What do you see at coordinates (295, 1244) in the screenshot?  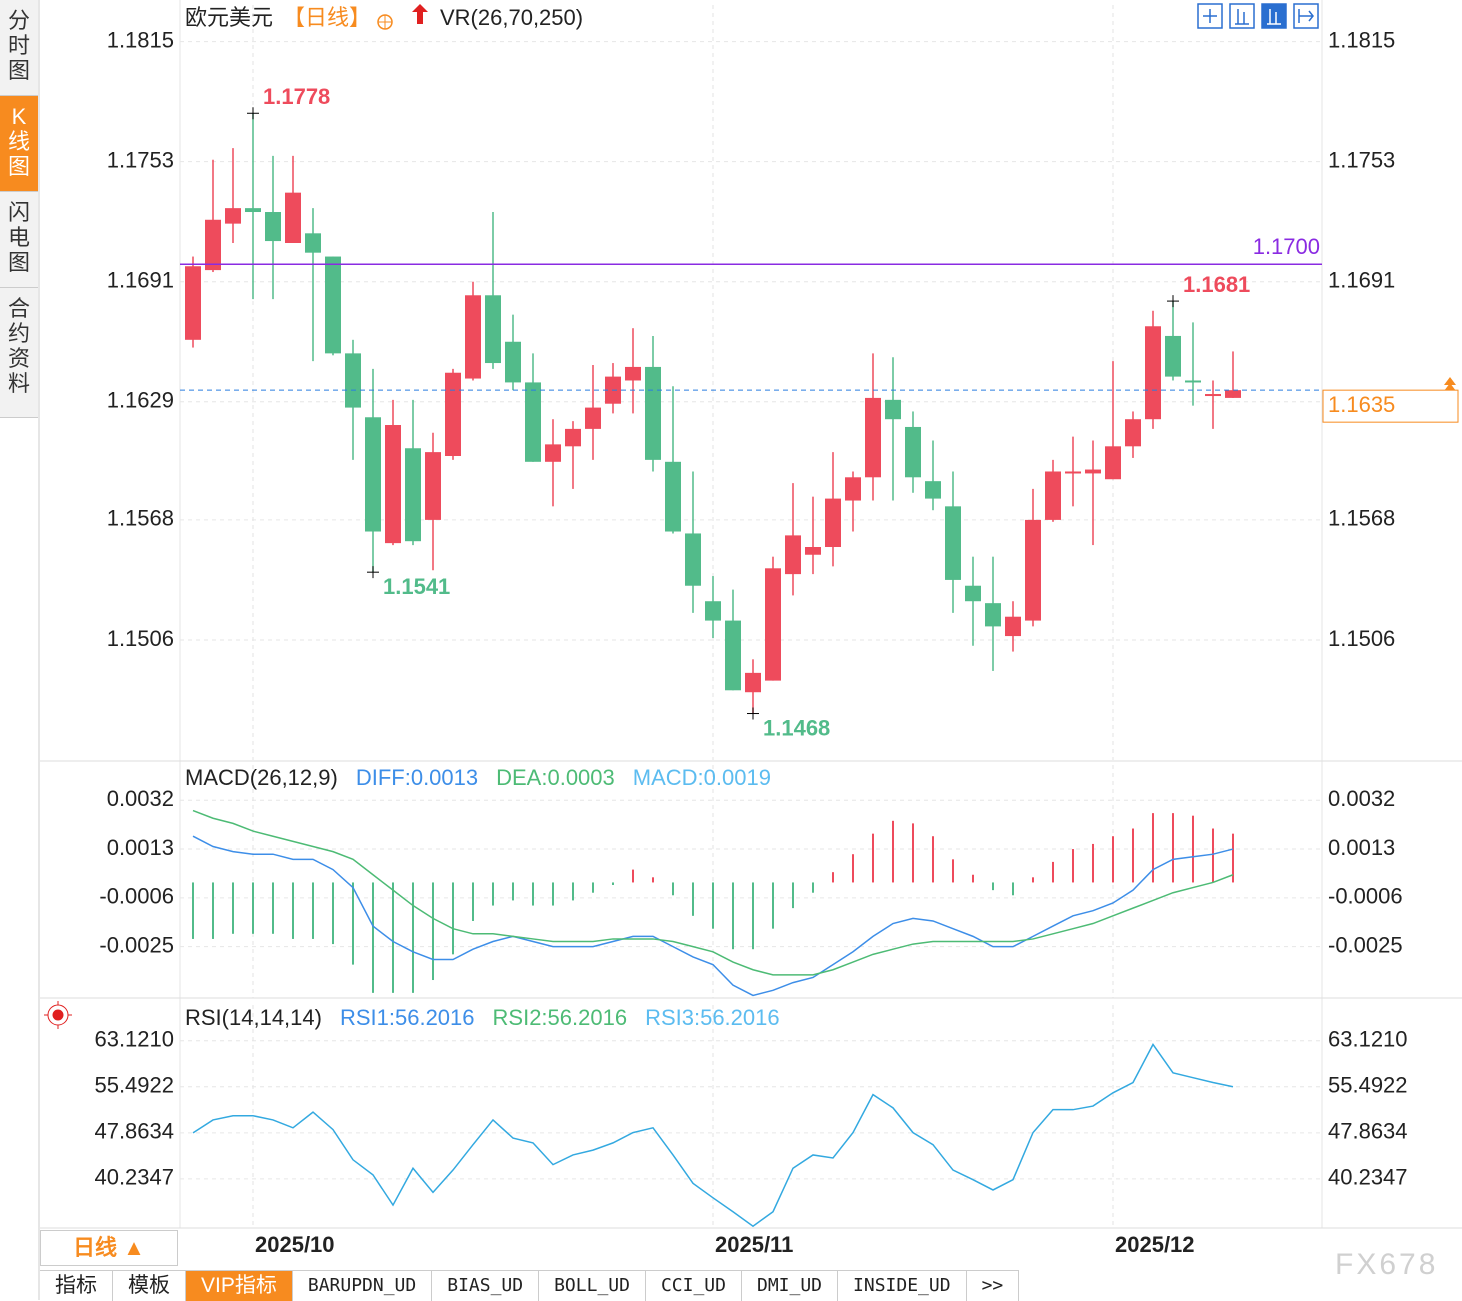 I see `x-tick-label: 2025/10` at bounding box center [295, 1244].